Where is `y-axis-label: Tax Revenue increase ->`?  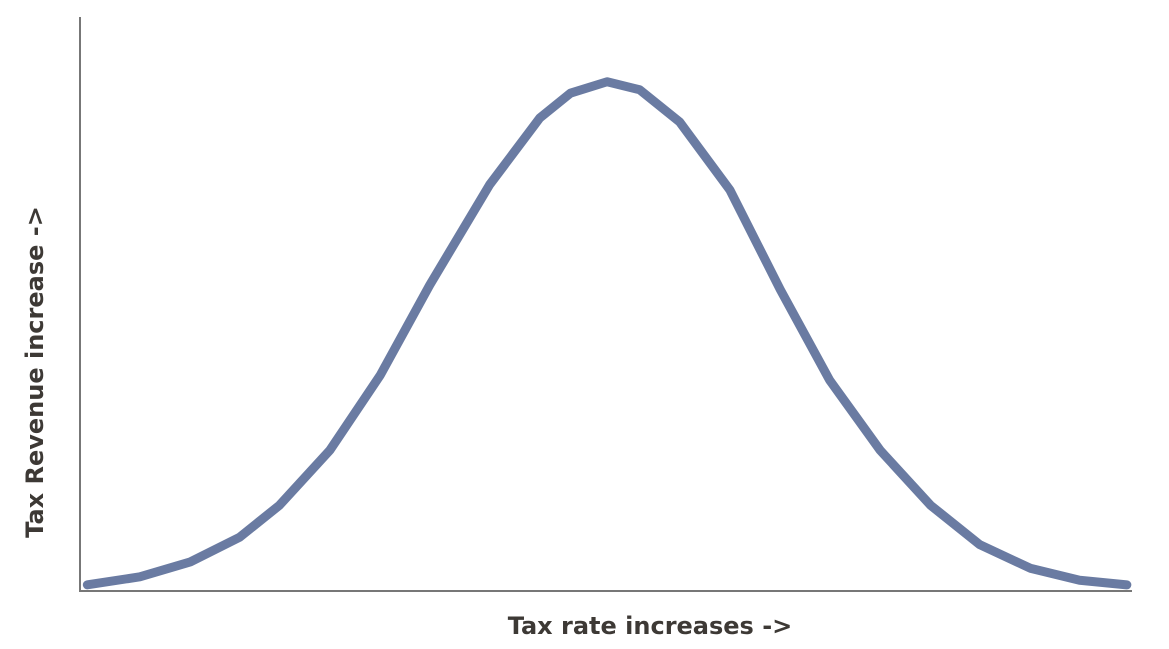
y-axis-label: Tax Revenue increase -> is located at coordinates (35, 372).